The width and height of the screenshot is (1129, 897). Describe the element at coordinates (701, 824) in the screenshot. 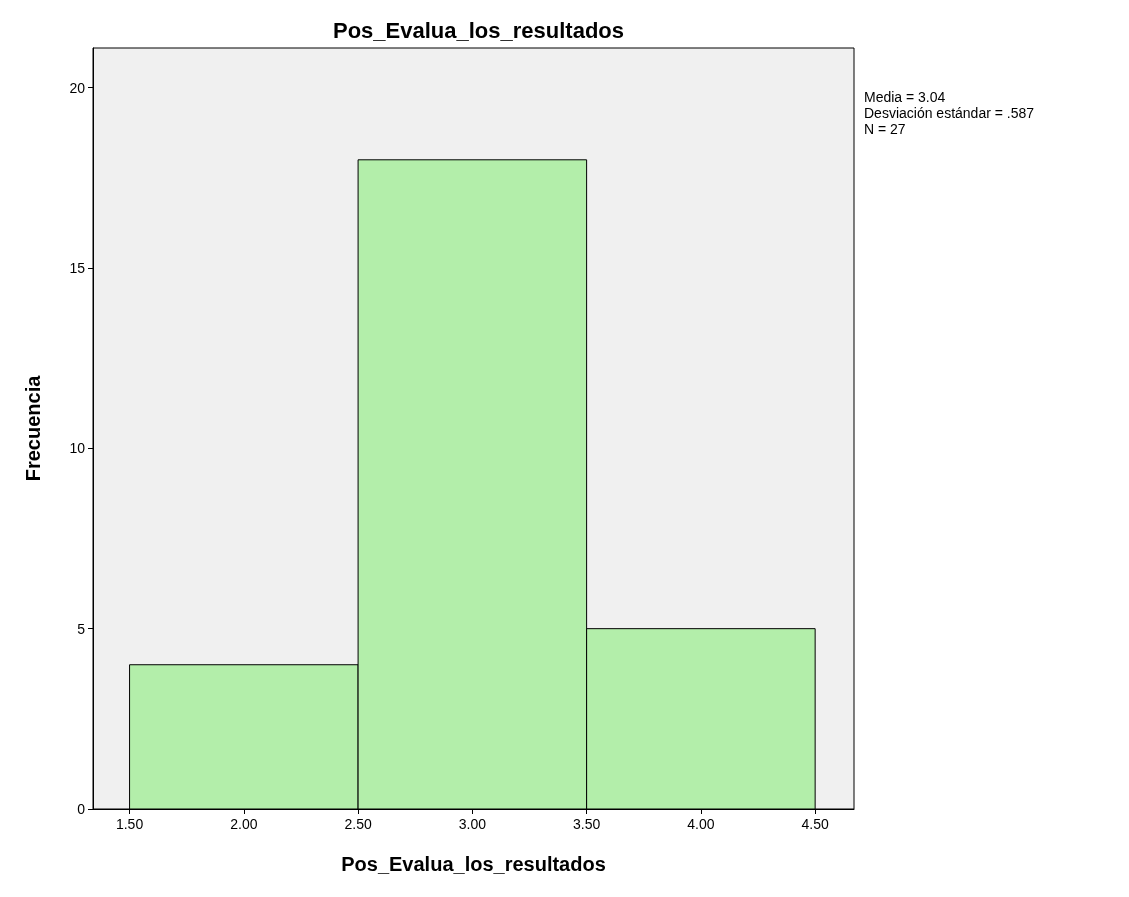

I see `x-tick-label: 4.00` at that location.